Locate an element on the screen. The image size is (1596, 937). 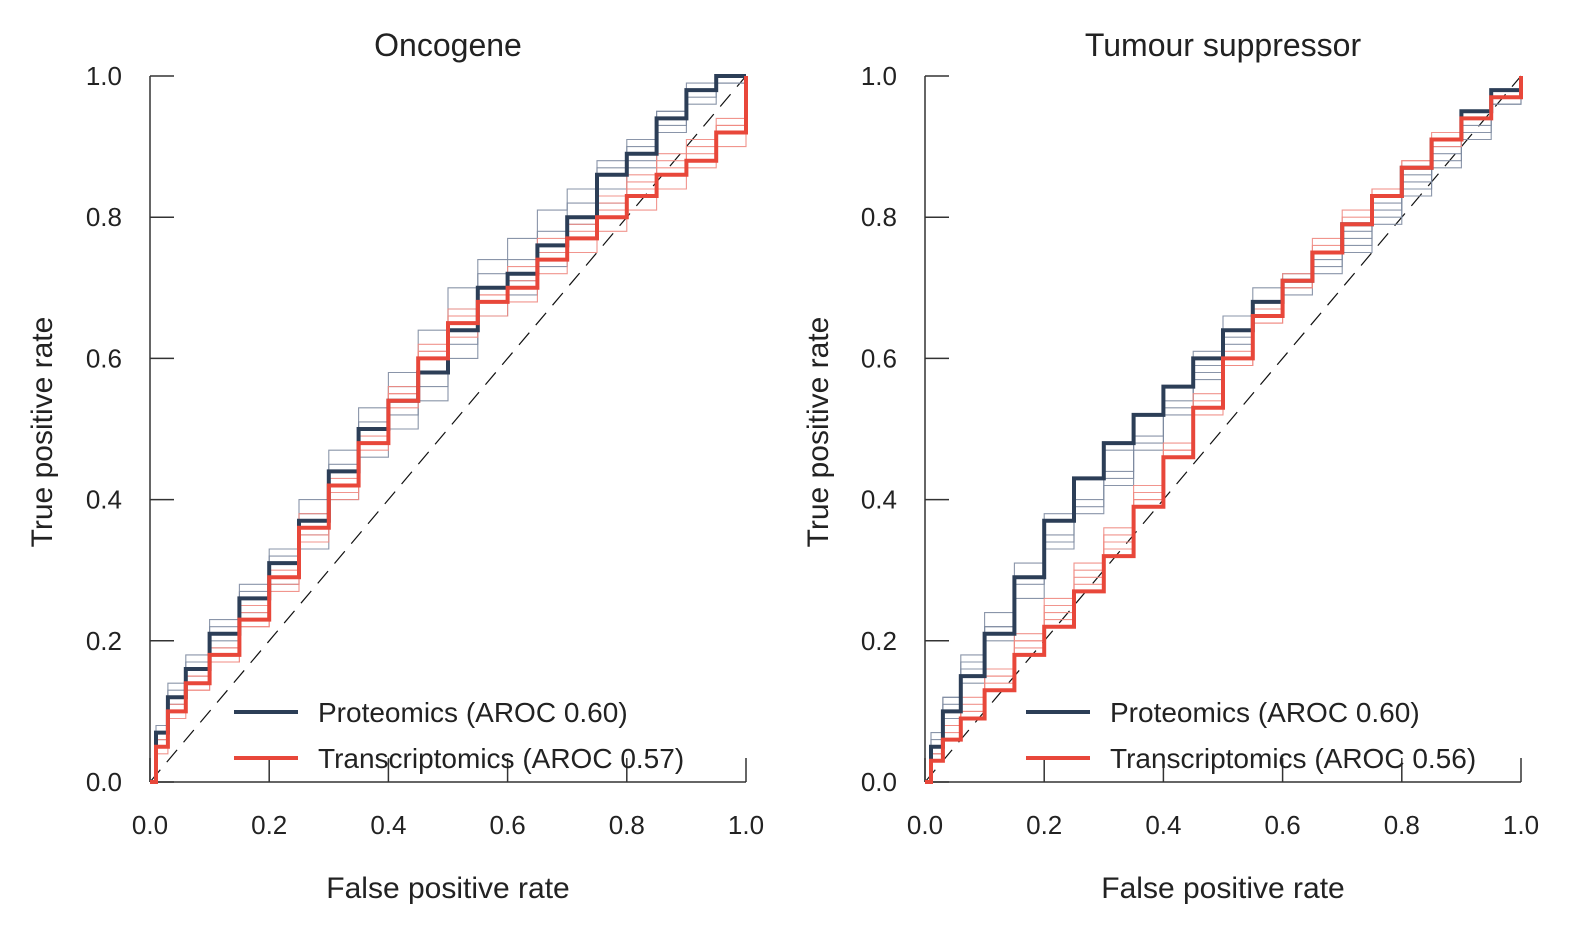
legend-label-transcriptomics: Transcriptomics (AROC 0.57) is located at coordinates (501, 758).